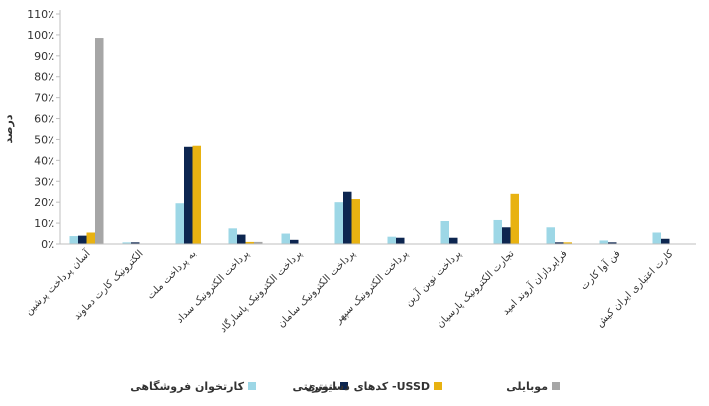 The width and height of the screenshot is (709, 406). I want to click on x-tick-label-group: به پرداخت ملت, so click(171, 274).